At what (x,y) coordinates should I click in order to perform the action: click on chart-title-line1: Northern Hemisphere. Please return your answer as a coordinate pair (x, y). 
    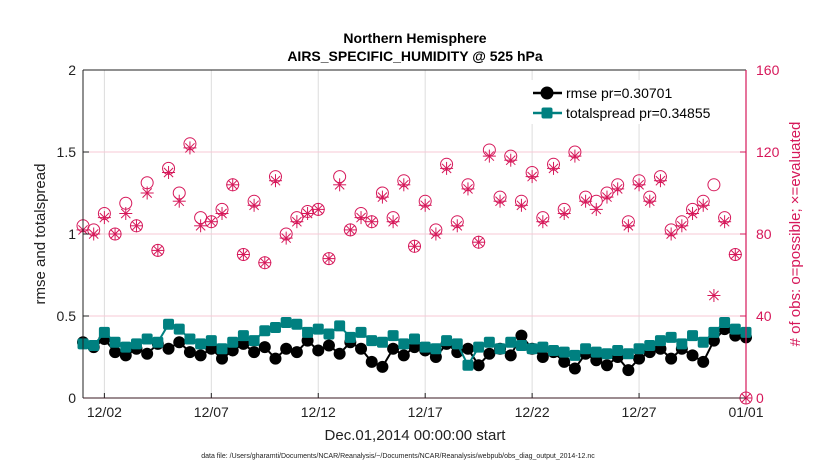
    Looking at the image, I should click on (414, 38).